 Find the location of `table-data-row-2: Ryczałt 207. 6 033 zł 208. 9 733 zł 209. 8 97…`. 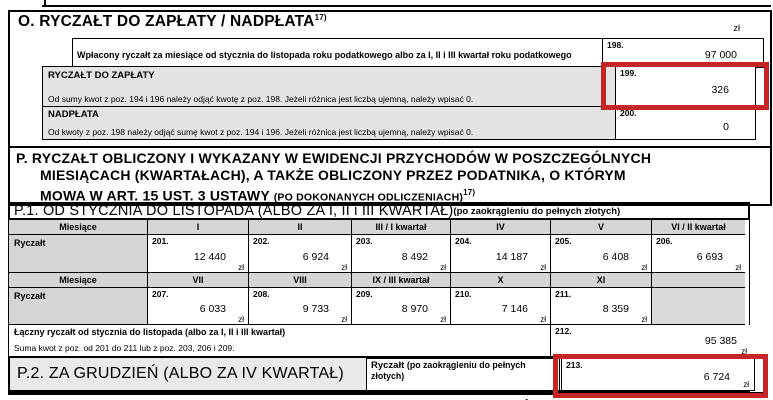

table-data-row-2: Ryczałt 207. 6 033 zł 208. 9 733 zł 209. 8 97… is located at coordinates (379, 306).